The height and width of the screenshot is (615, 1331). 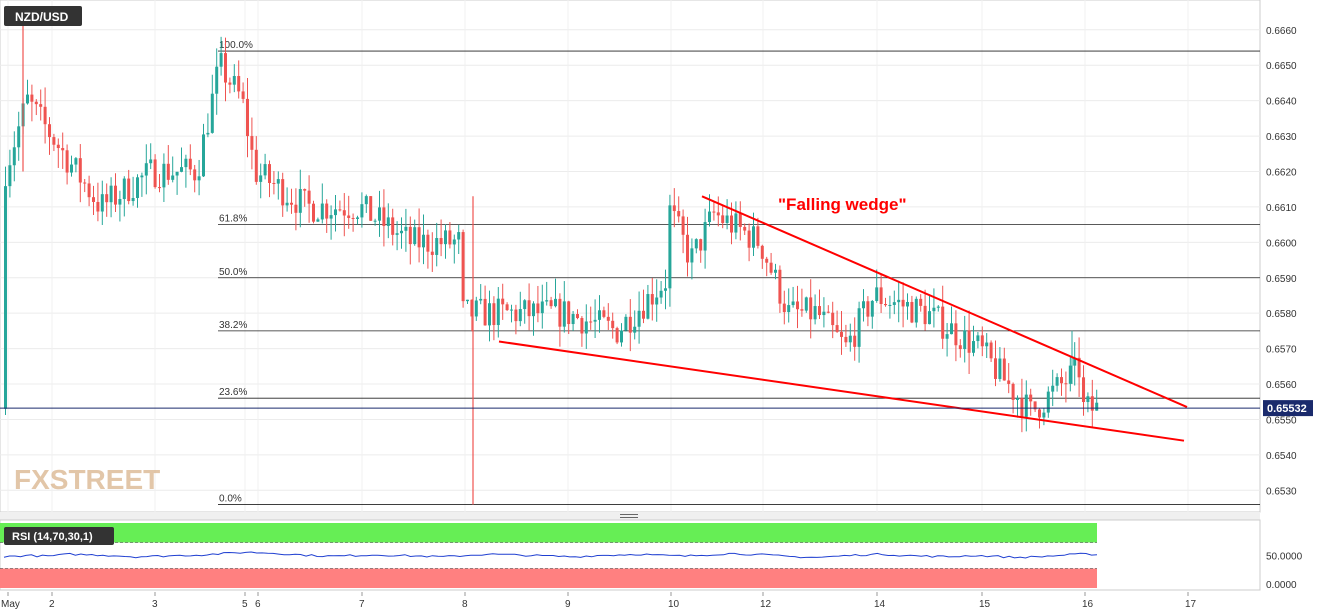 I want to click on price-tick-label: 0.6600, so click(x=1281, y=243).